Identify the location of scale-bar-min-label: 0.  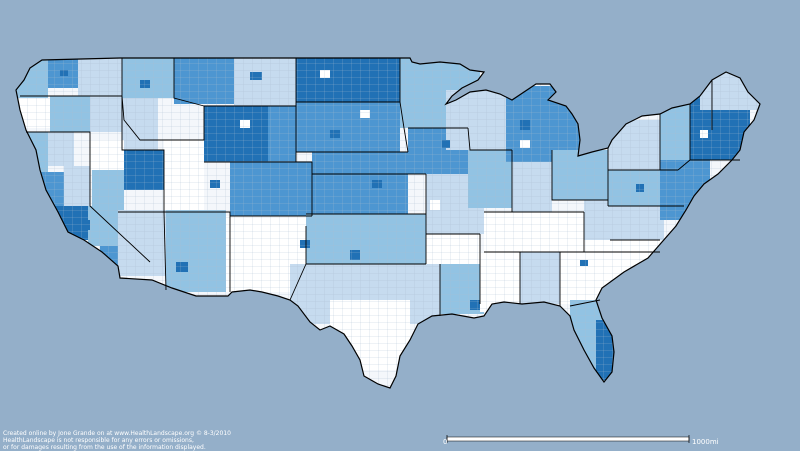
(445, 442).